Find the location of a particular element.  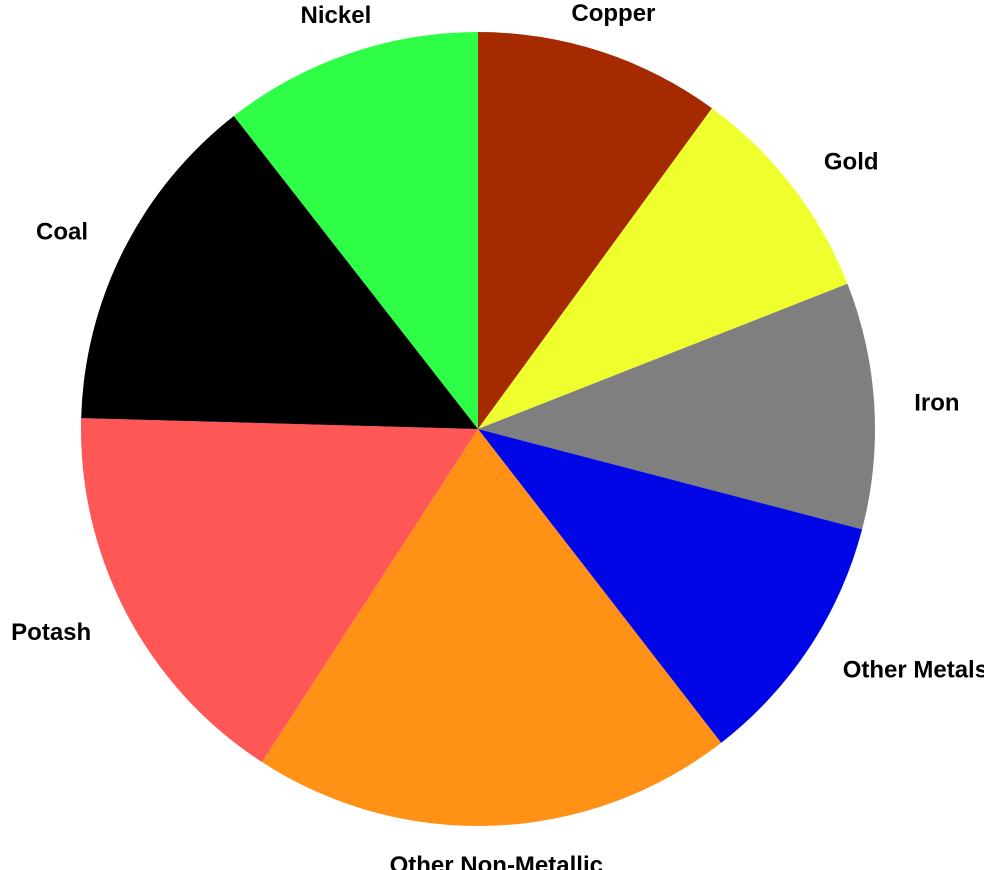

slice-other-metals is located at coordinates (670, 586).